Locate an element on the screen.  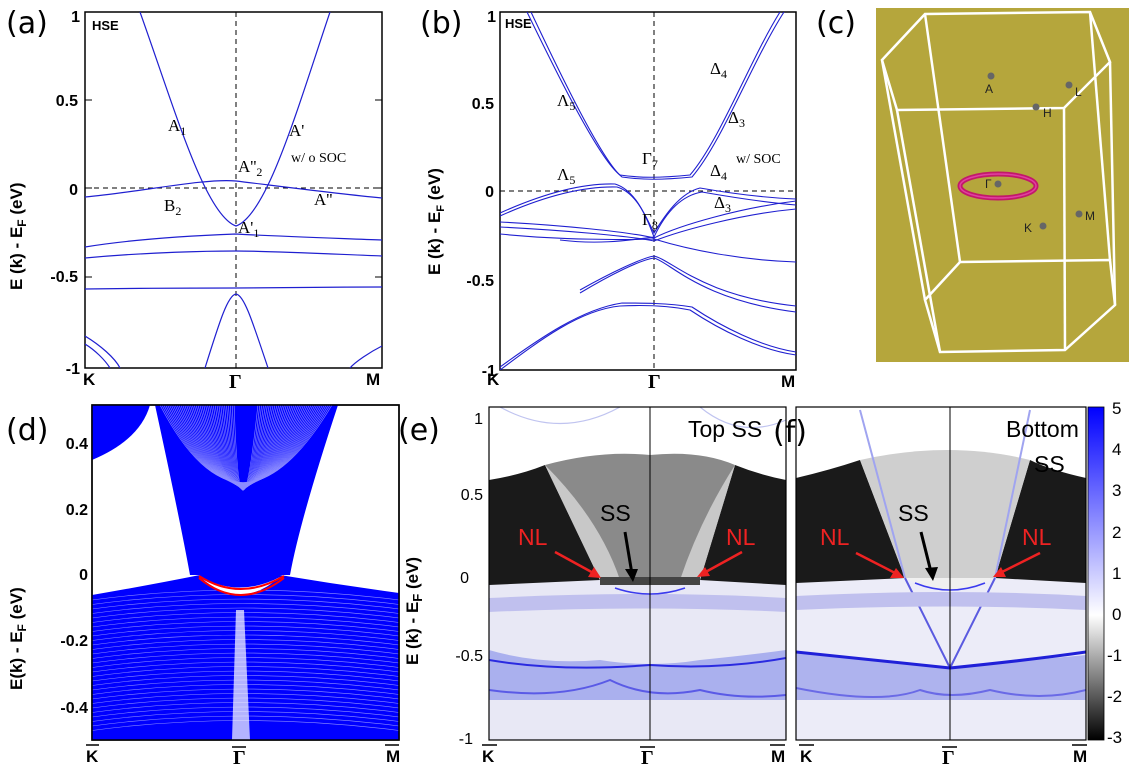
brillouin-zone is located at coordinates (998, 182).